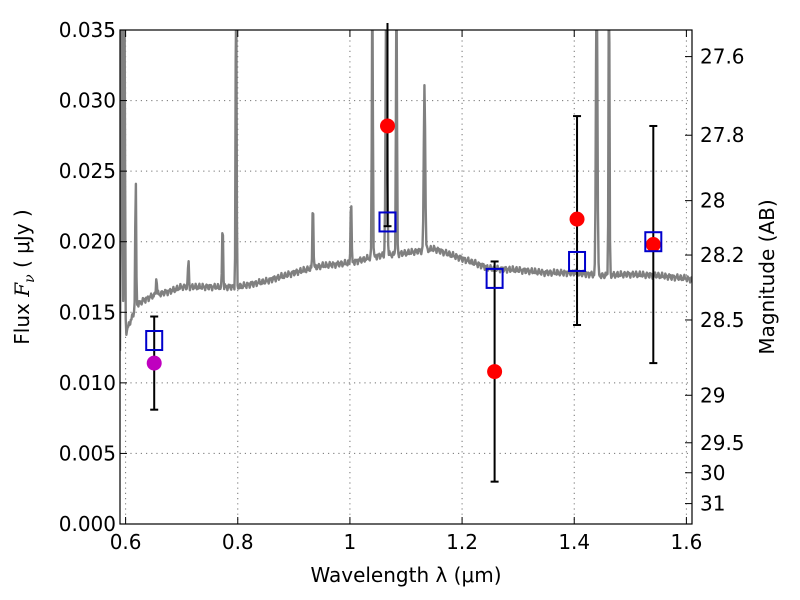 The height and width of the screenshot is (600, 800). What do you see at coordinates (22, 241) in the screenshot?
I see `y-axis-title-suffix: ( μJy )` at bounding box center [22, 241].